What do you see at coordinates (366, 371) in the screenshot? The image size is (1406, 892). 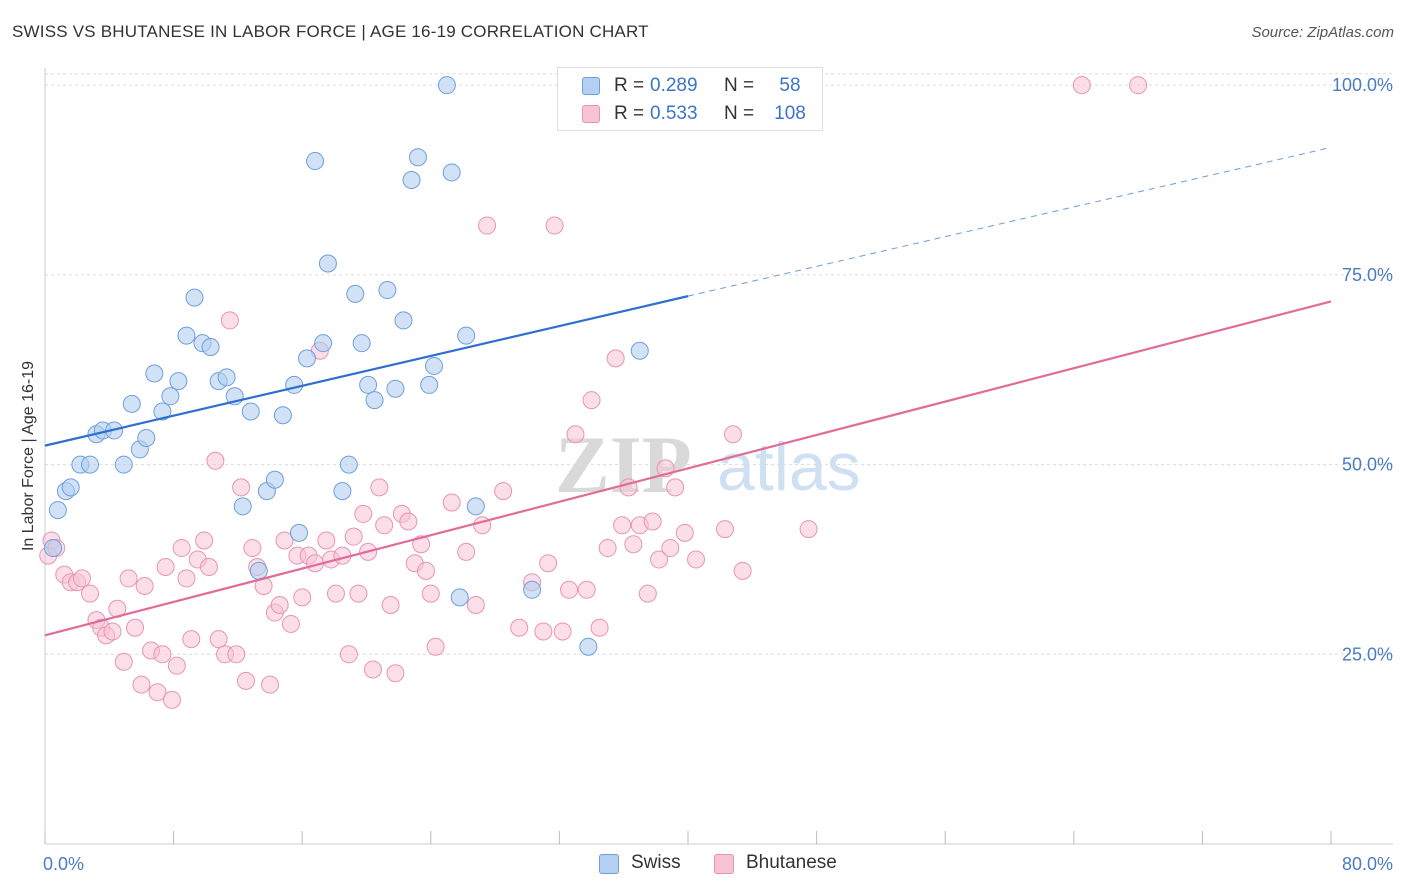 I see `swiss-trend-line` at bounding box center [366, 371].